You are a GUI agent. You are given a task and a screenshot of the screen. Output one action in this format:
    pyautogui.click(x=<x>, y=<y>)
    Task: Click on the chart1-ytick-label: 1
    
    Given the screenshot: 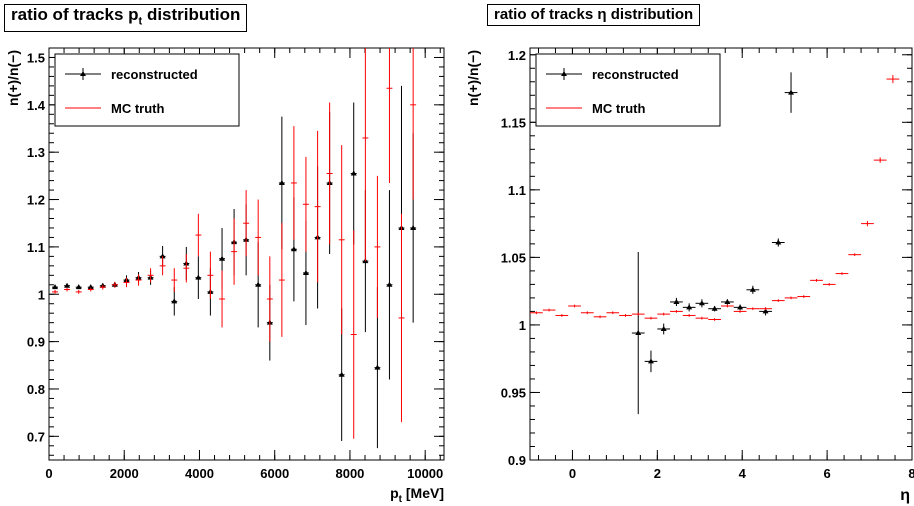 What is the action you would take?
    pyautogui.click(x=522, y=325)
    